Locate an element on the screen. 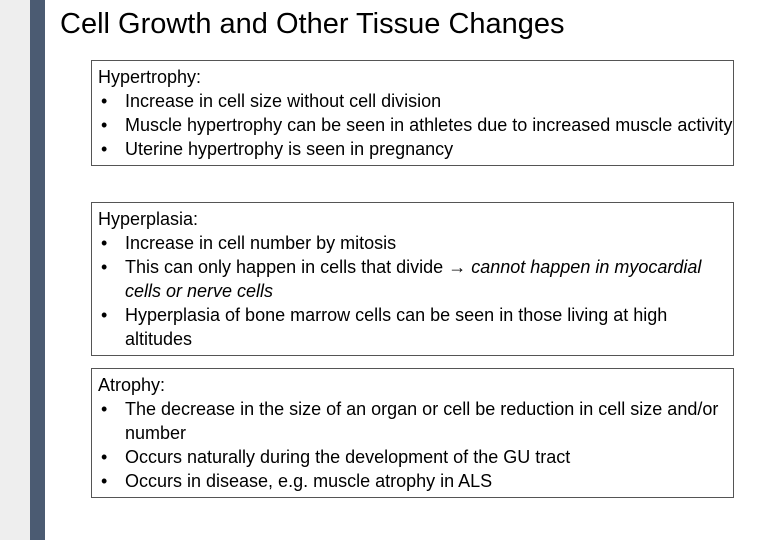  section-heading: Atrophy: is located at coordinates (132, 385).